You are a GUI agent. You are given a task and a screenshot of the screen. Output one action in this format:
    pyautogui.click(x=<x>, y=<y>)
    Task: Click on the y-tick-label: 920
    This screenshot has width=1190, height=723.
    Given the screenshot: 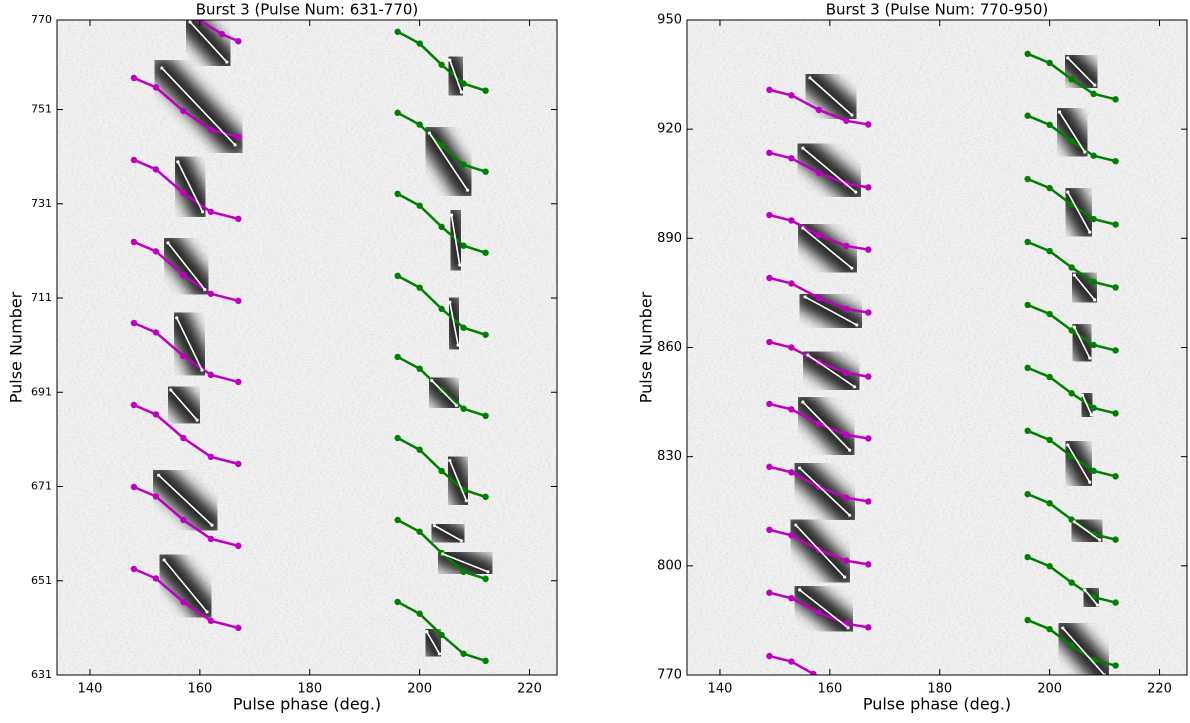 What is the action you would take?
    pyautogui.click(x=669, y=129)
    